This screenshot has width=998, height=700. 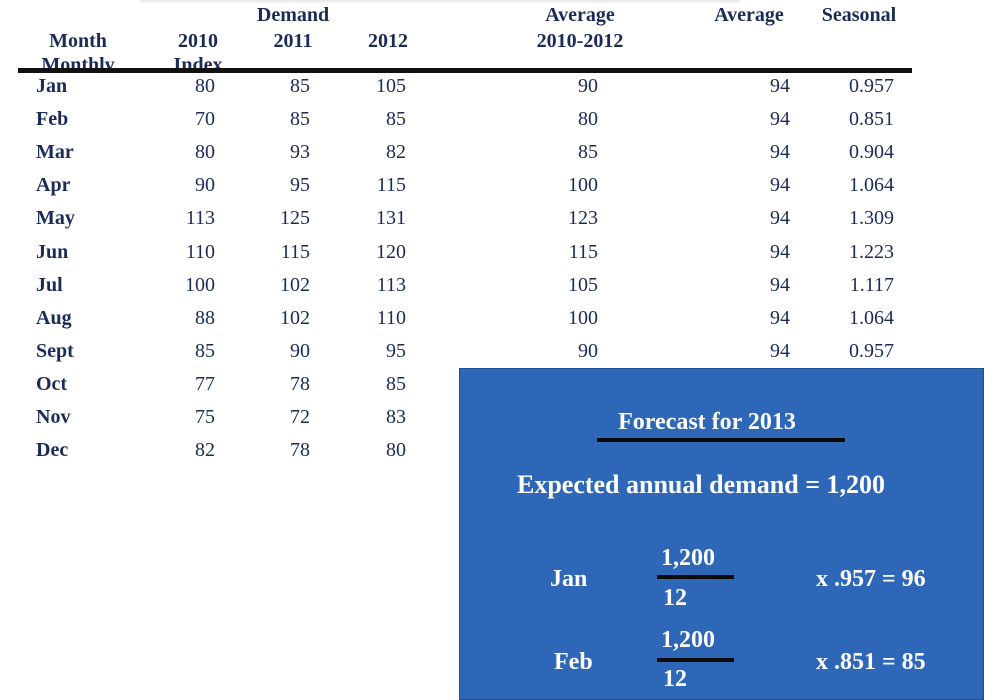 What do you see at coordinates (871, 284) in the screenshot?
I see `cell-index: 1.117` at bounding box center [871, 284].